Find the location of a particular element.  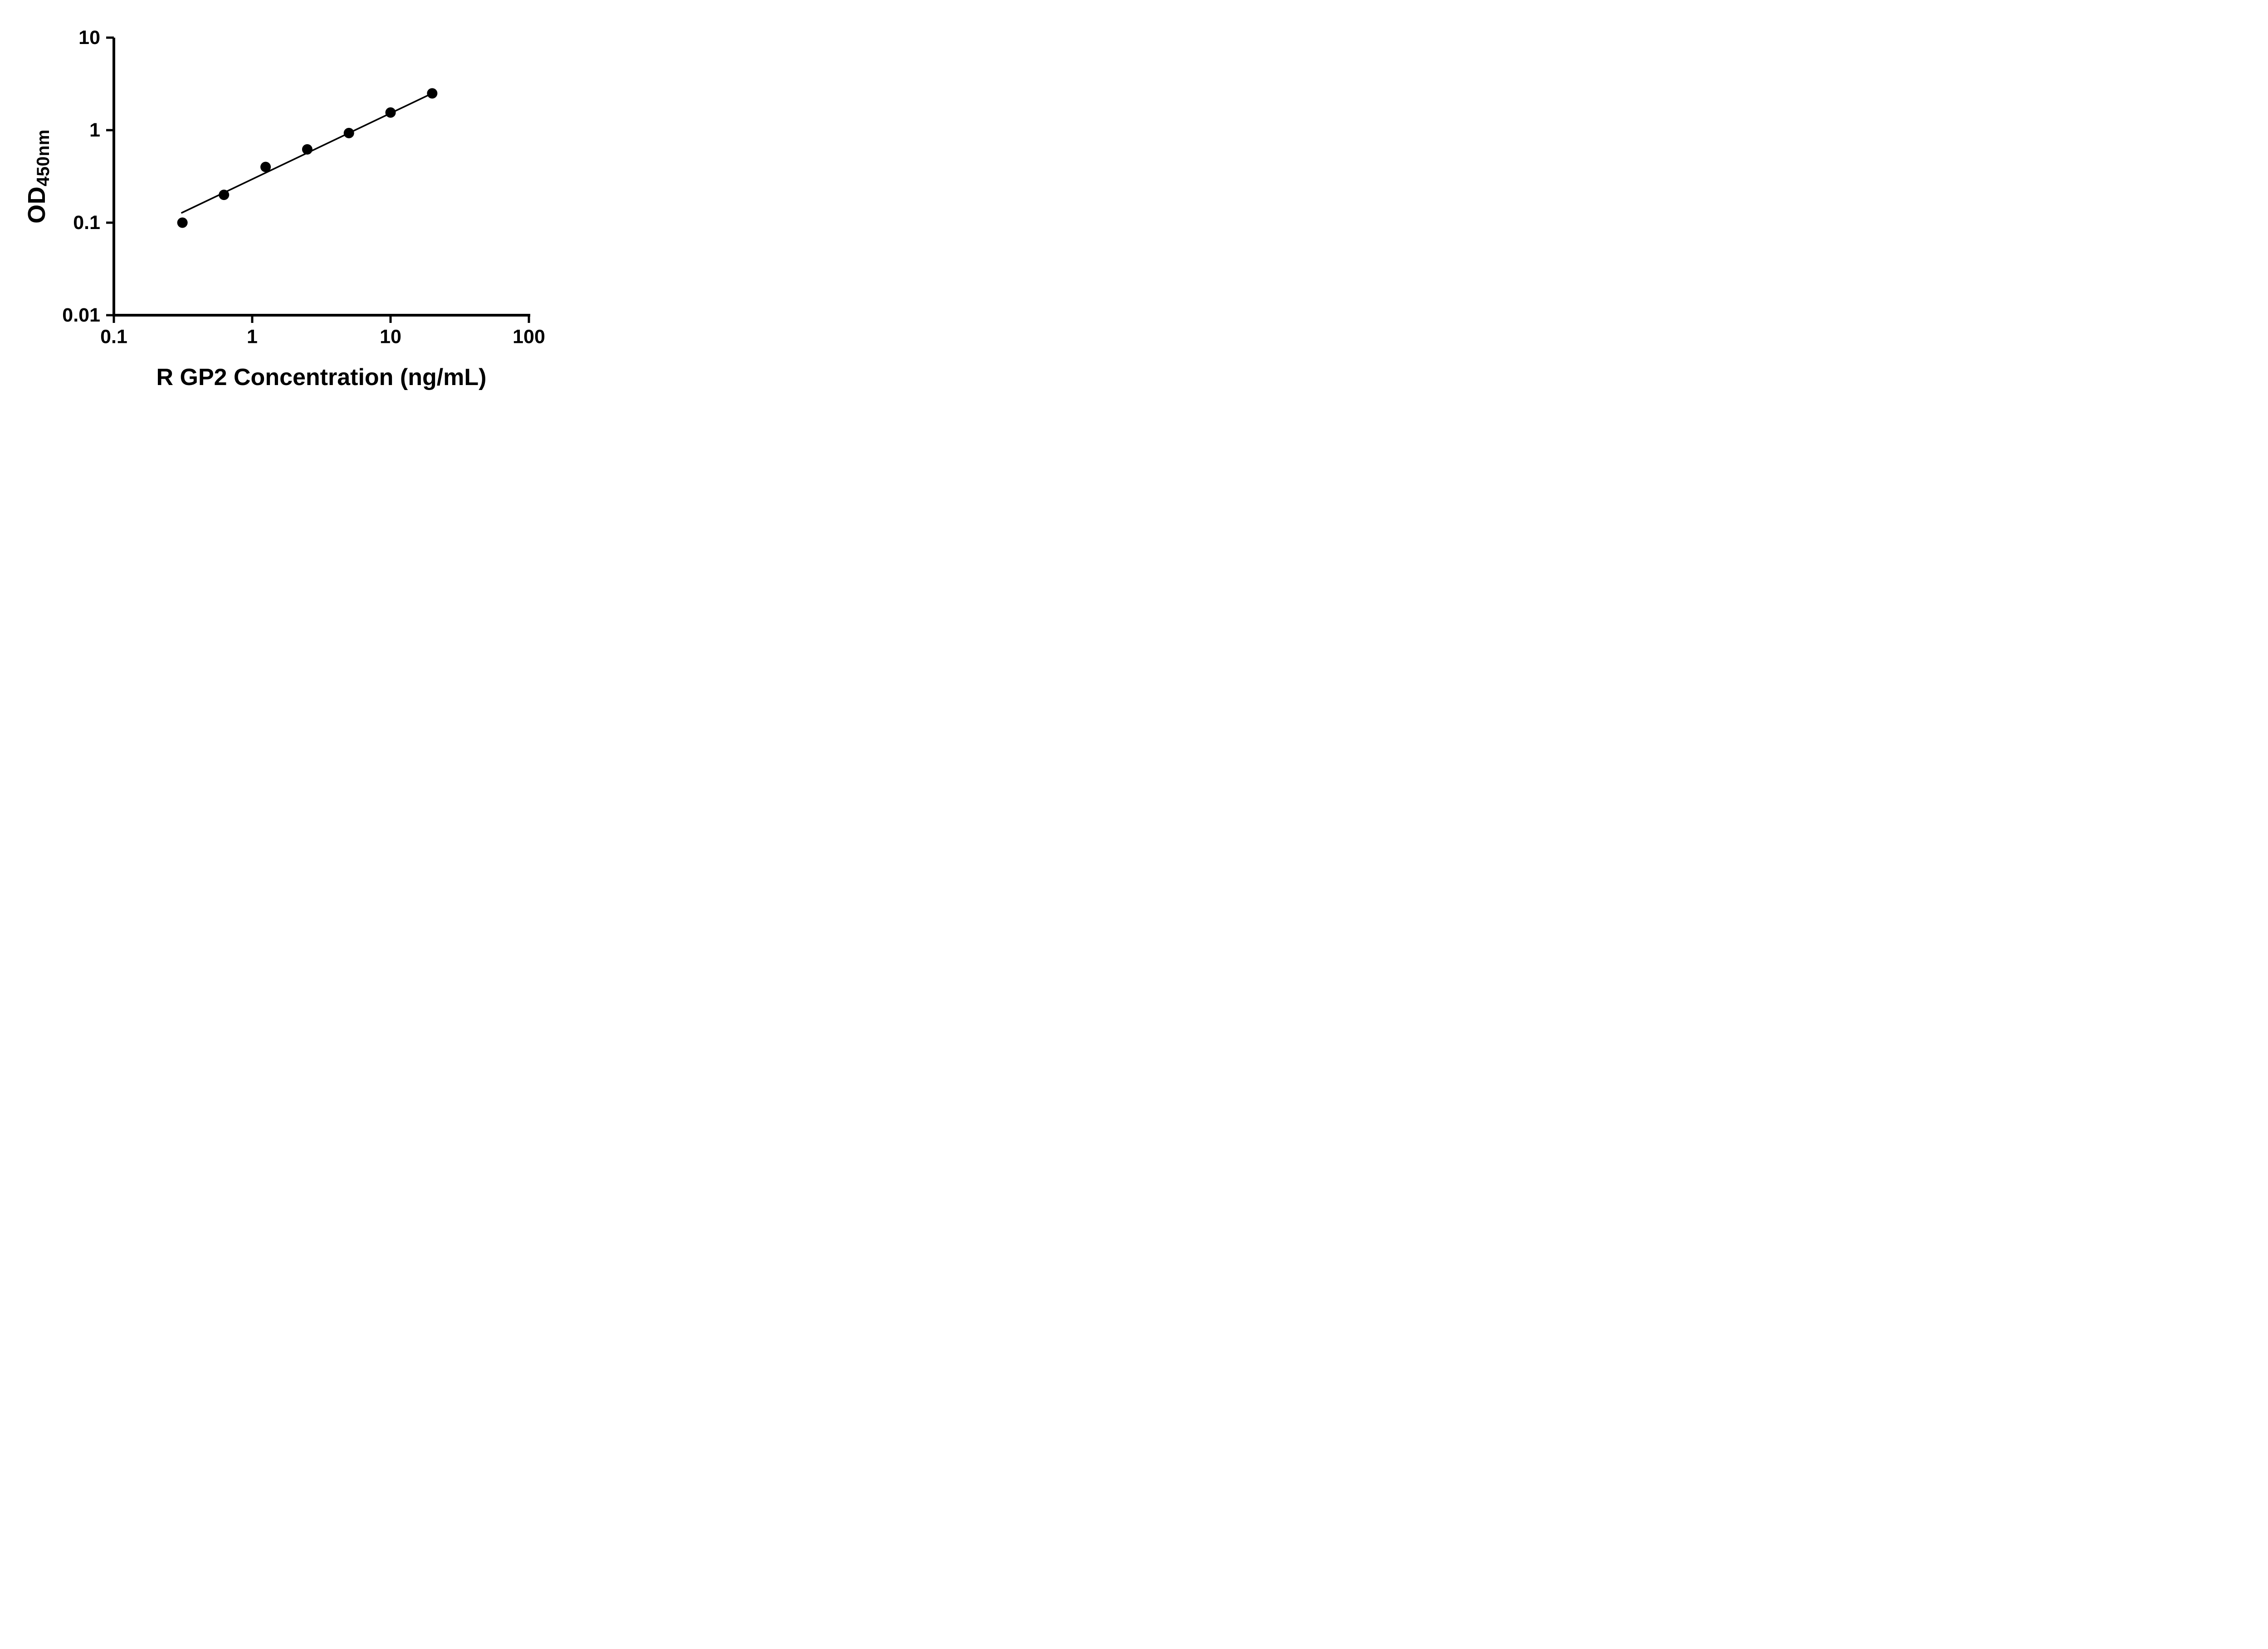

y-axis-tick-label: 10 is located at coordinates (89, 38).